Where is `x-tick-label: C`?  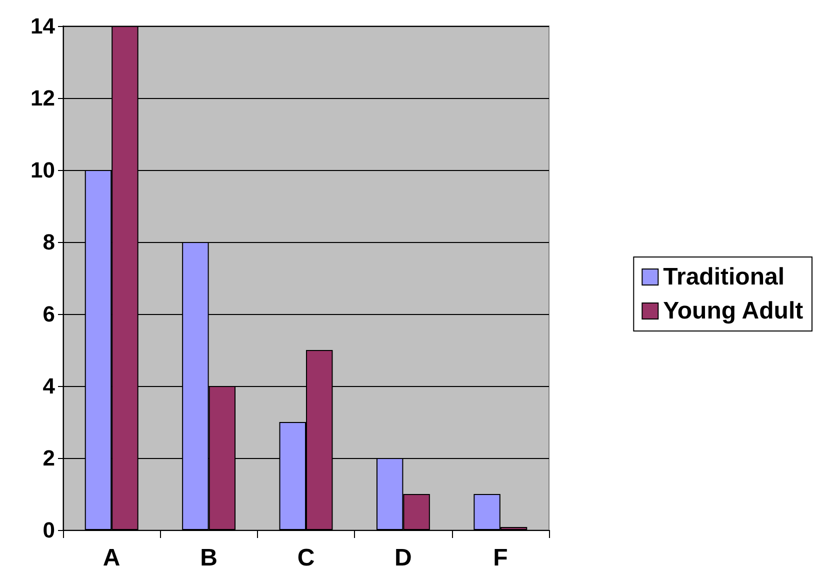
x-tick-label: C is located at coordinates (306, 558).